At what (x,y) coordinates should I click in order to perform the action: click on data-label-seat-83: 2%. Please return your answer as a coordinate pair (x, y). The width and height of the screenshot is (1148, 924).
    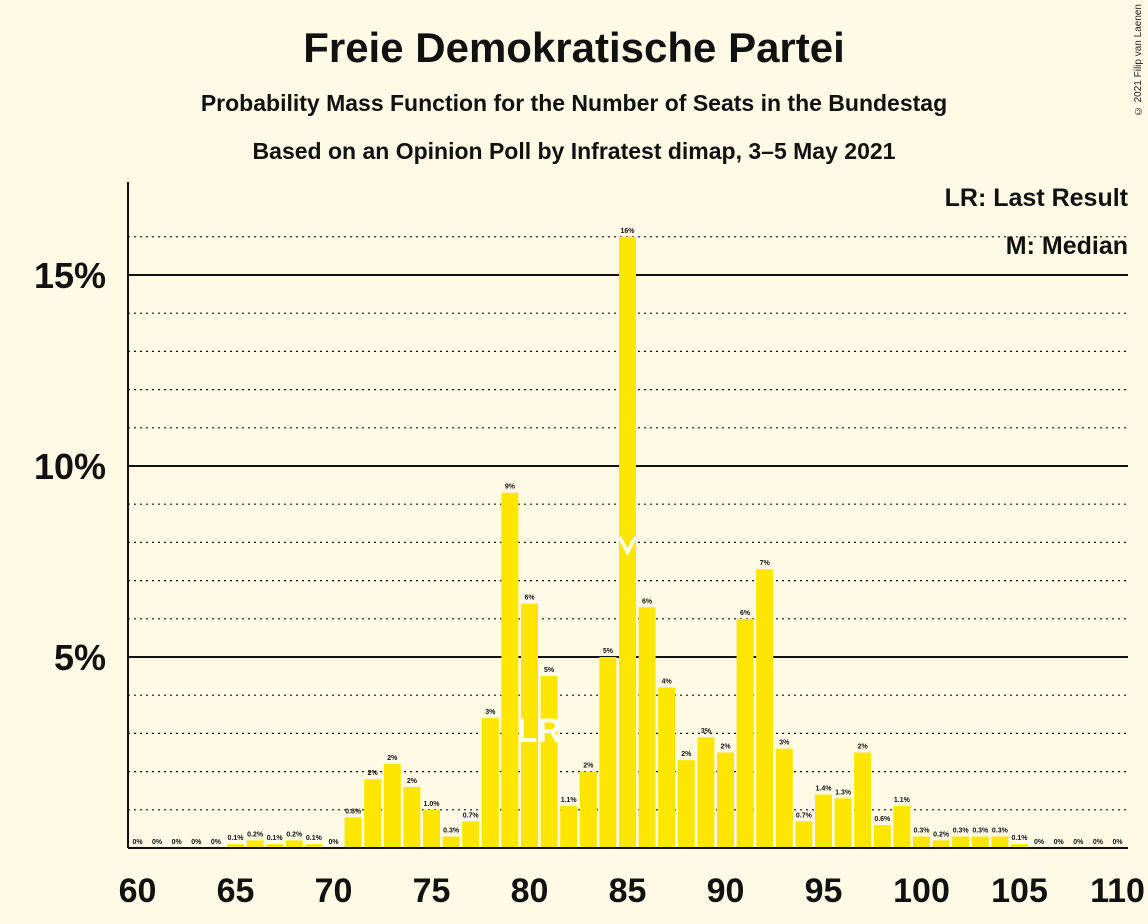
    Looking at the image, I should click on (588, 766).